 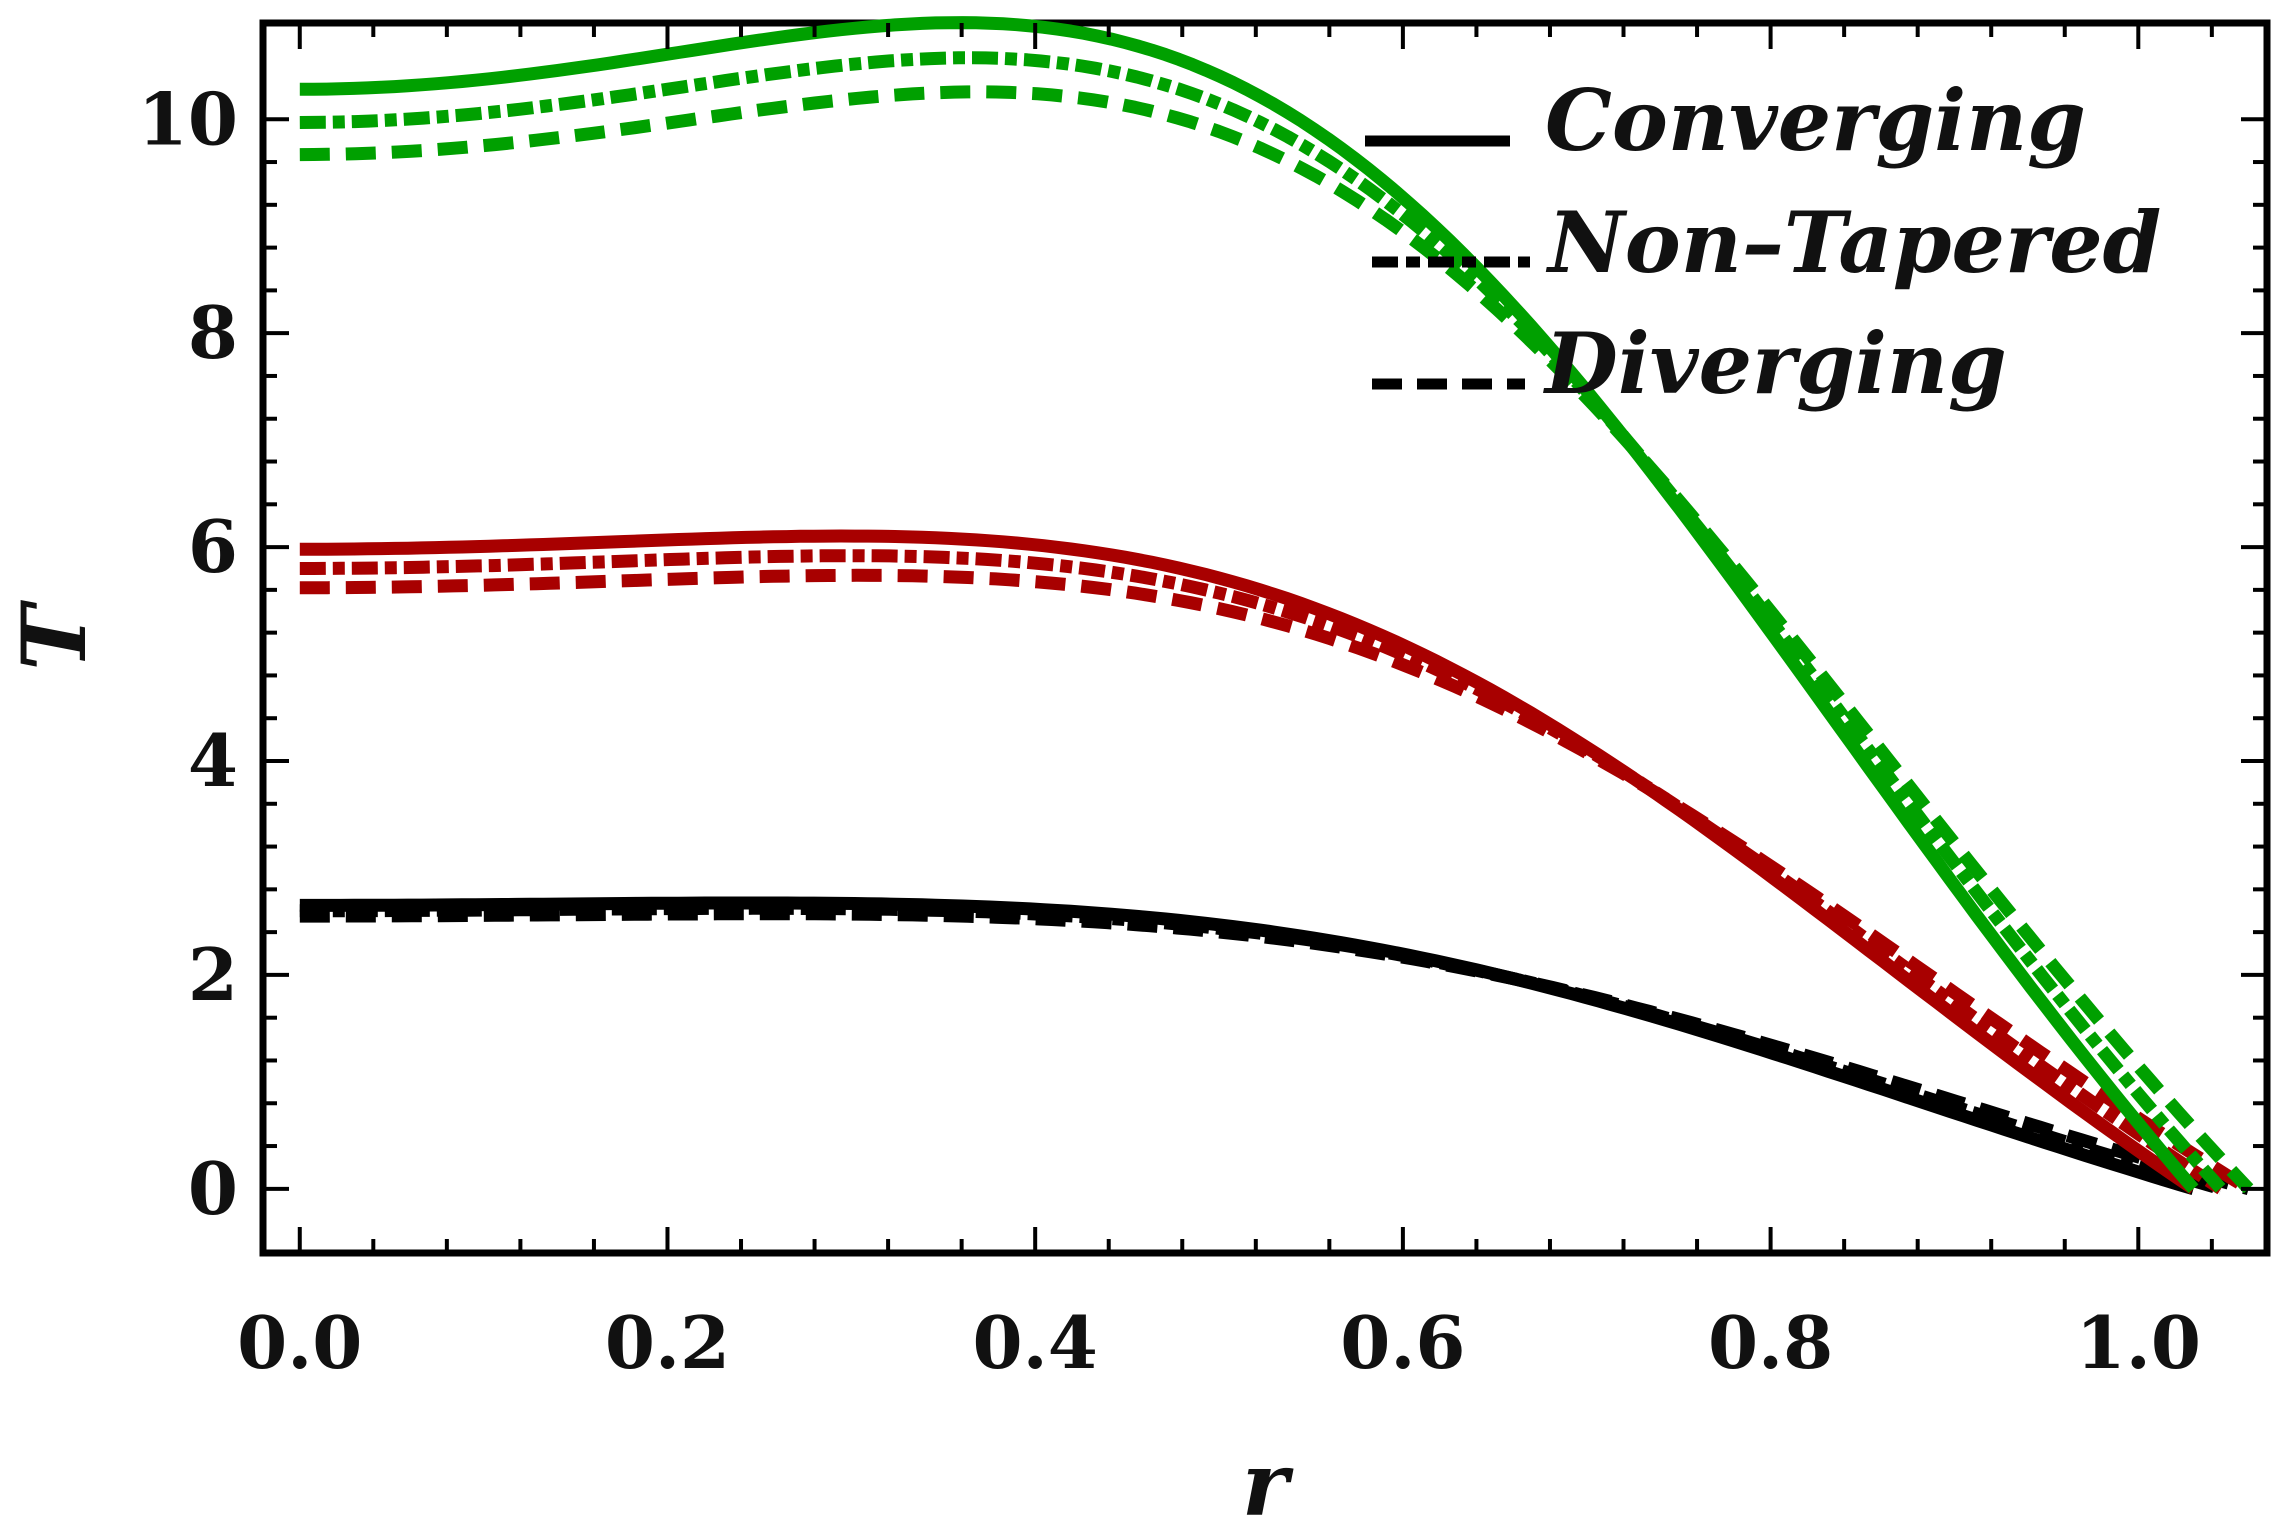 I want to click on x-tick-label: 0.4, so click(x=1035, y=1342).